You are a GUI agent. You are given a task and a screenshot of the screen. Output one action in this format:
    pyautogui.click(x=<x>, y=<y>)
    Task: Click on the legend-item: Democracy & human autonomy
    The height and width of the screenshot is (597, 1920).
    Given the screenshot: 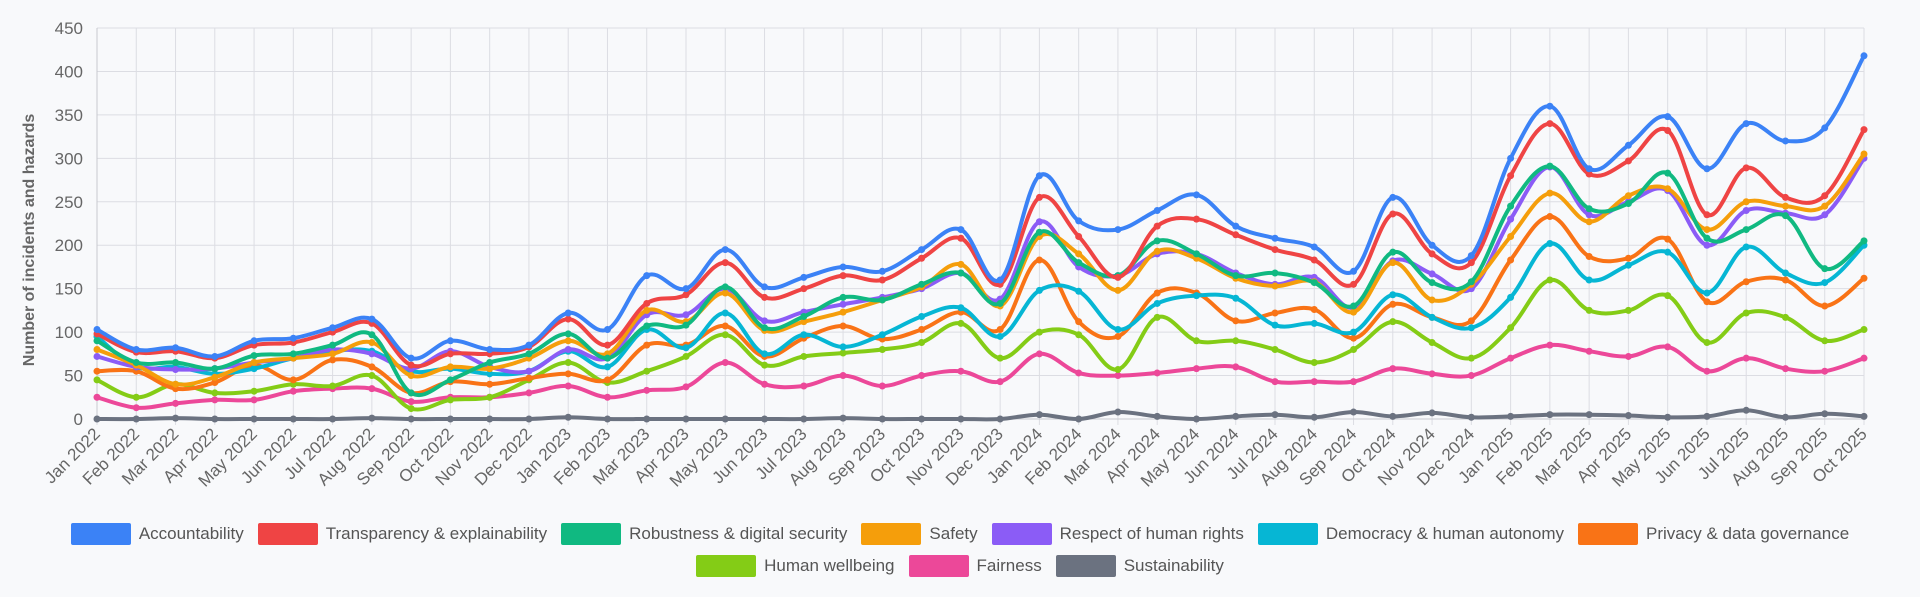 What is the action you would take?
    pyautogui.click(x=1410, y=534)
    